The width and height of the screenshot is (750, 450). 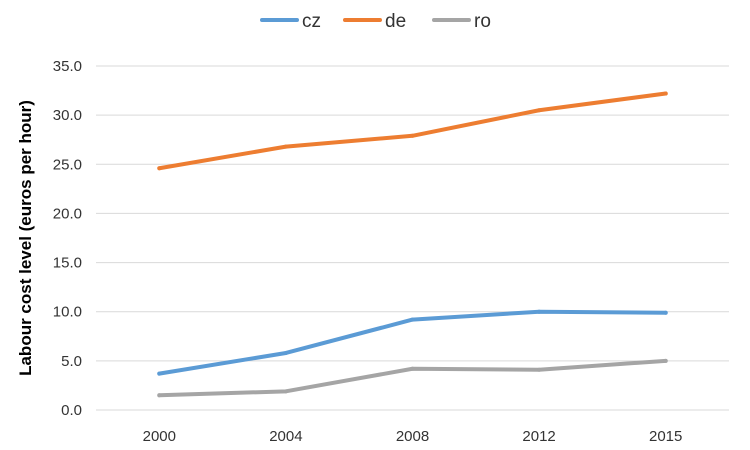 What do you see at coordinates (67, 213) in the screenshot?
I see `y-tick-label: 20.0` at bounding box center [67, 213].